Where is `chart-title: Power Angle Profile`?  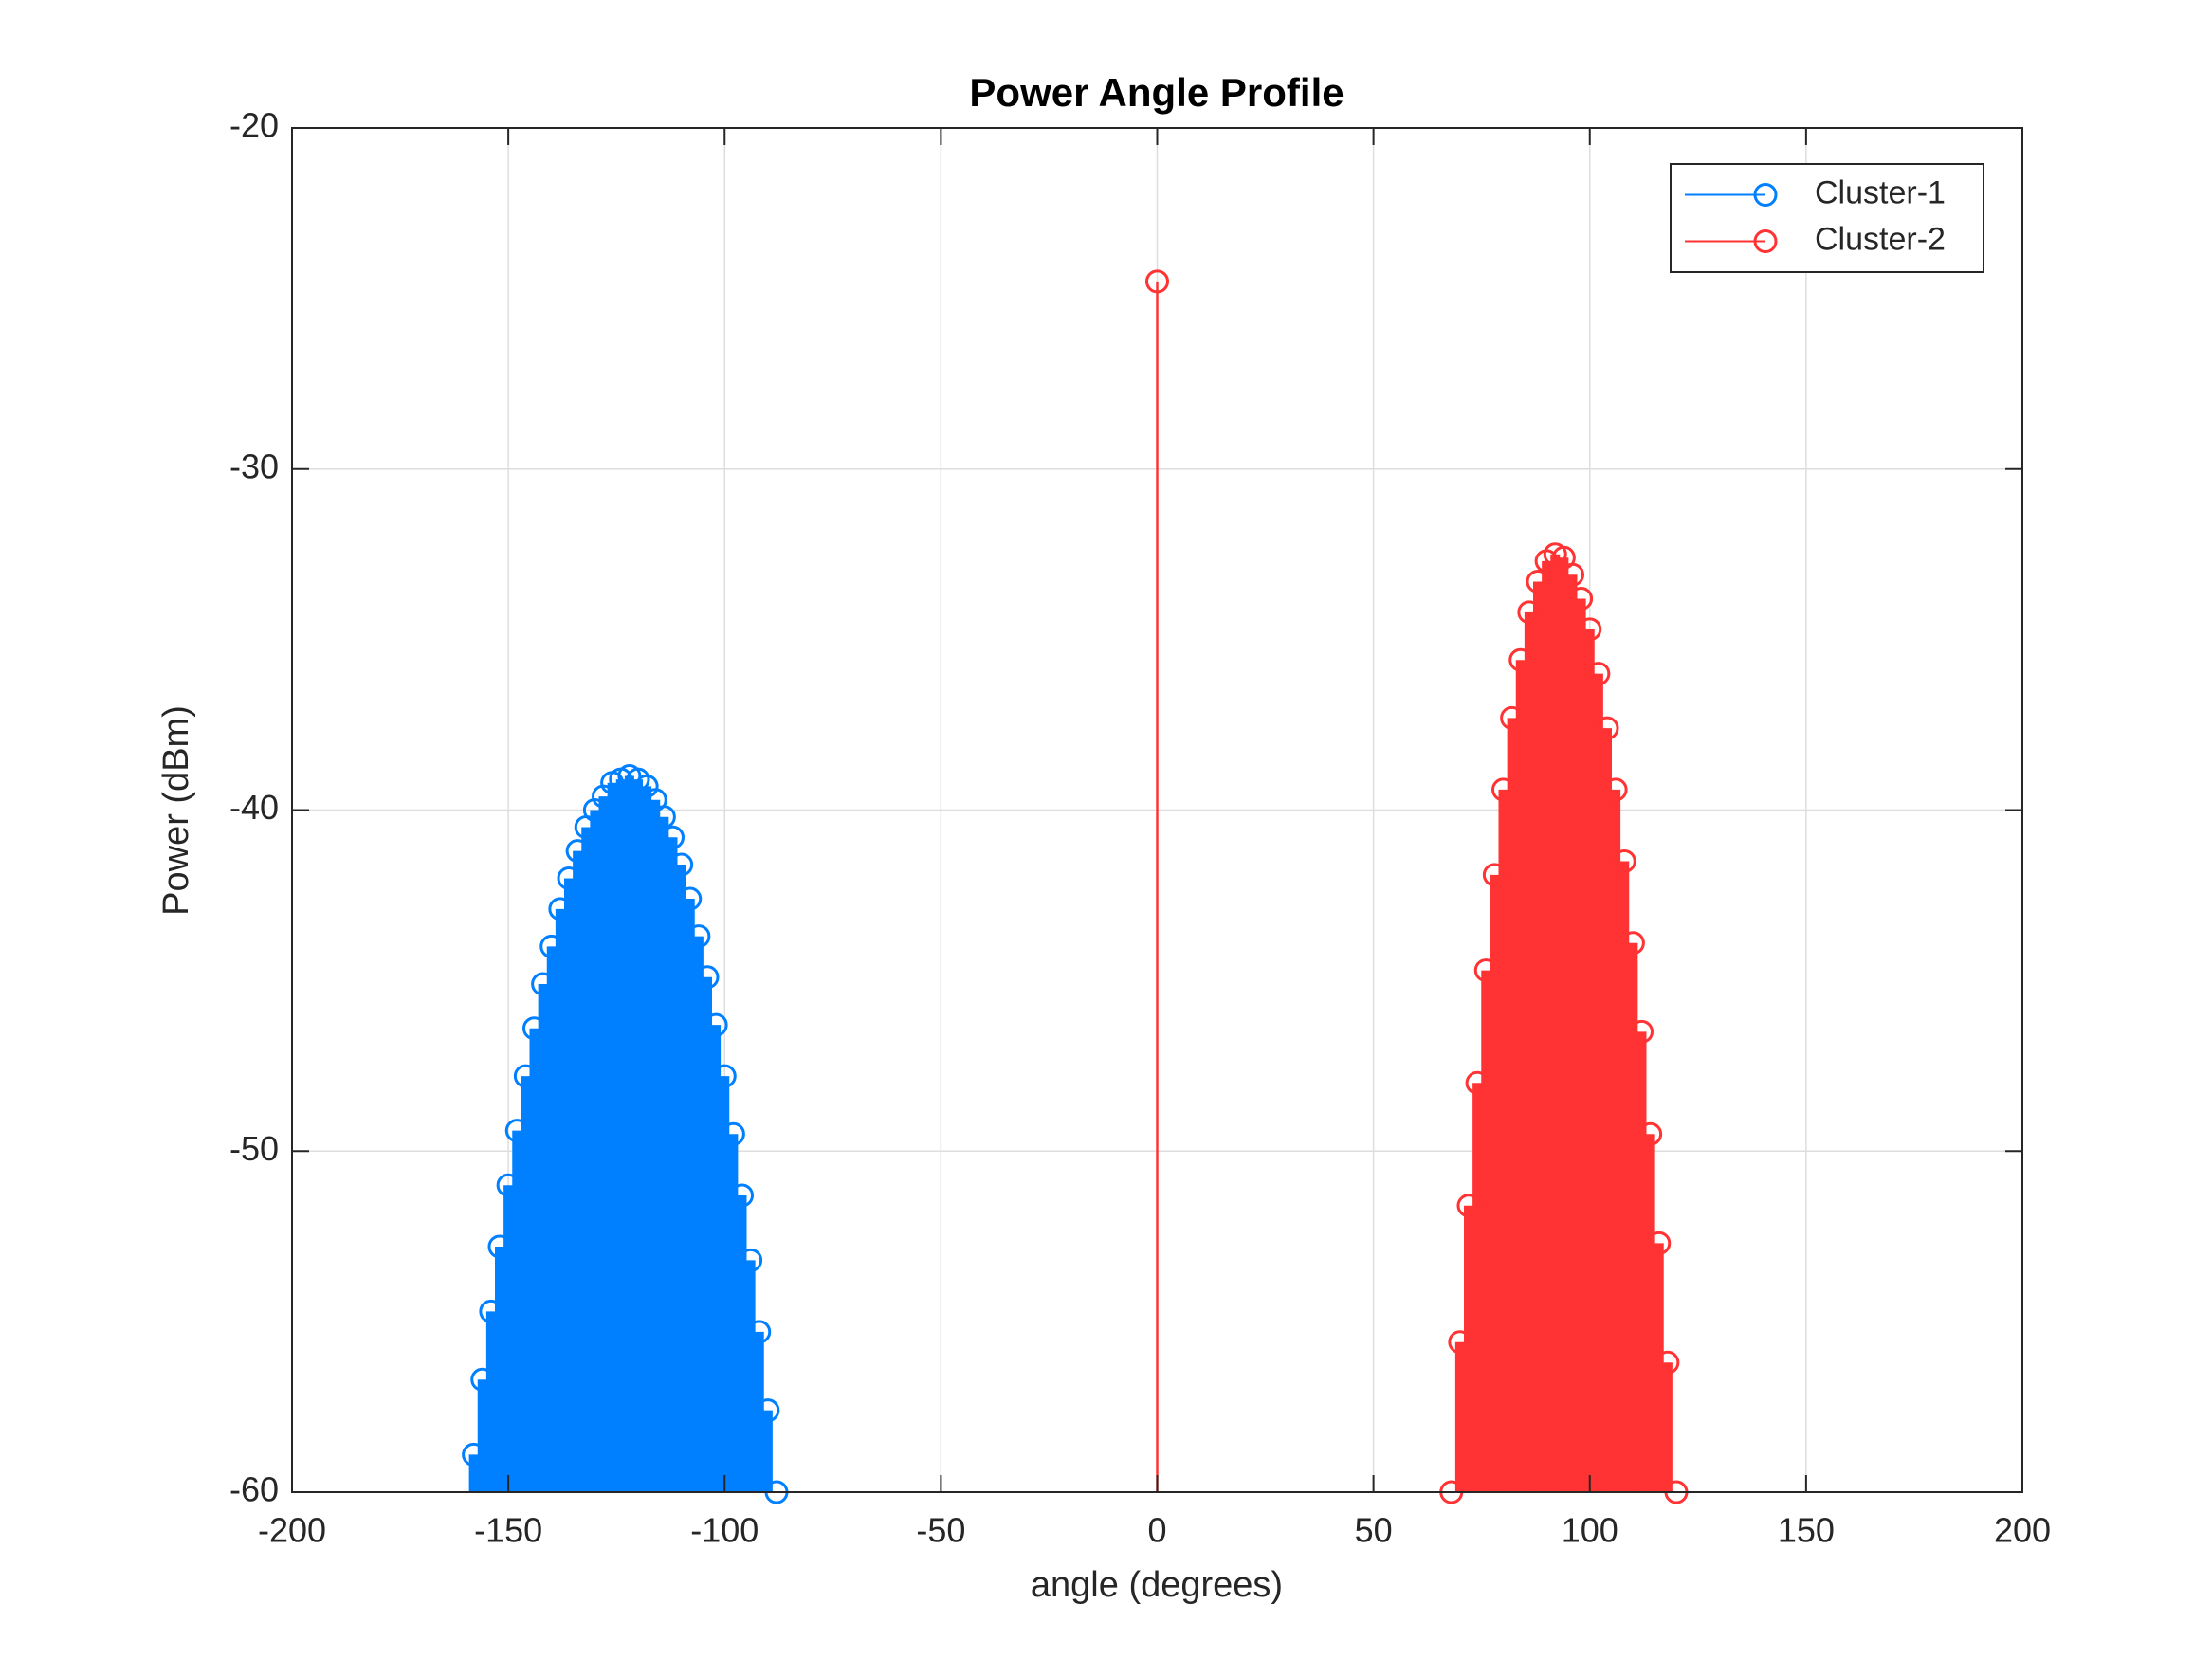
chart-title: Power Angle Profile is located at coordinates (1156, 92).